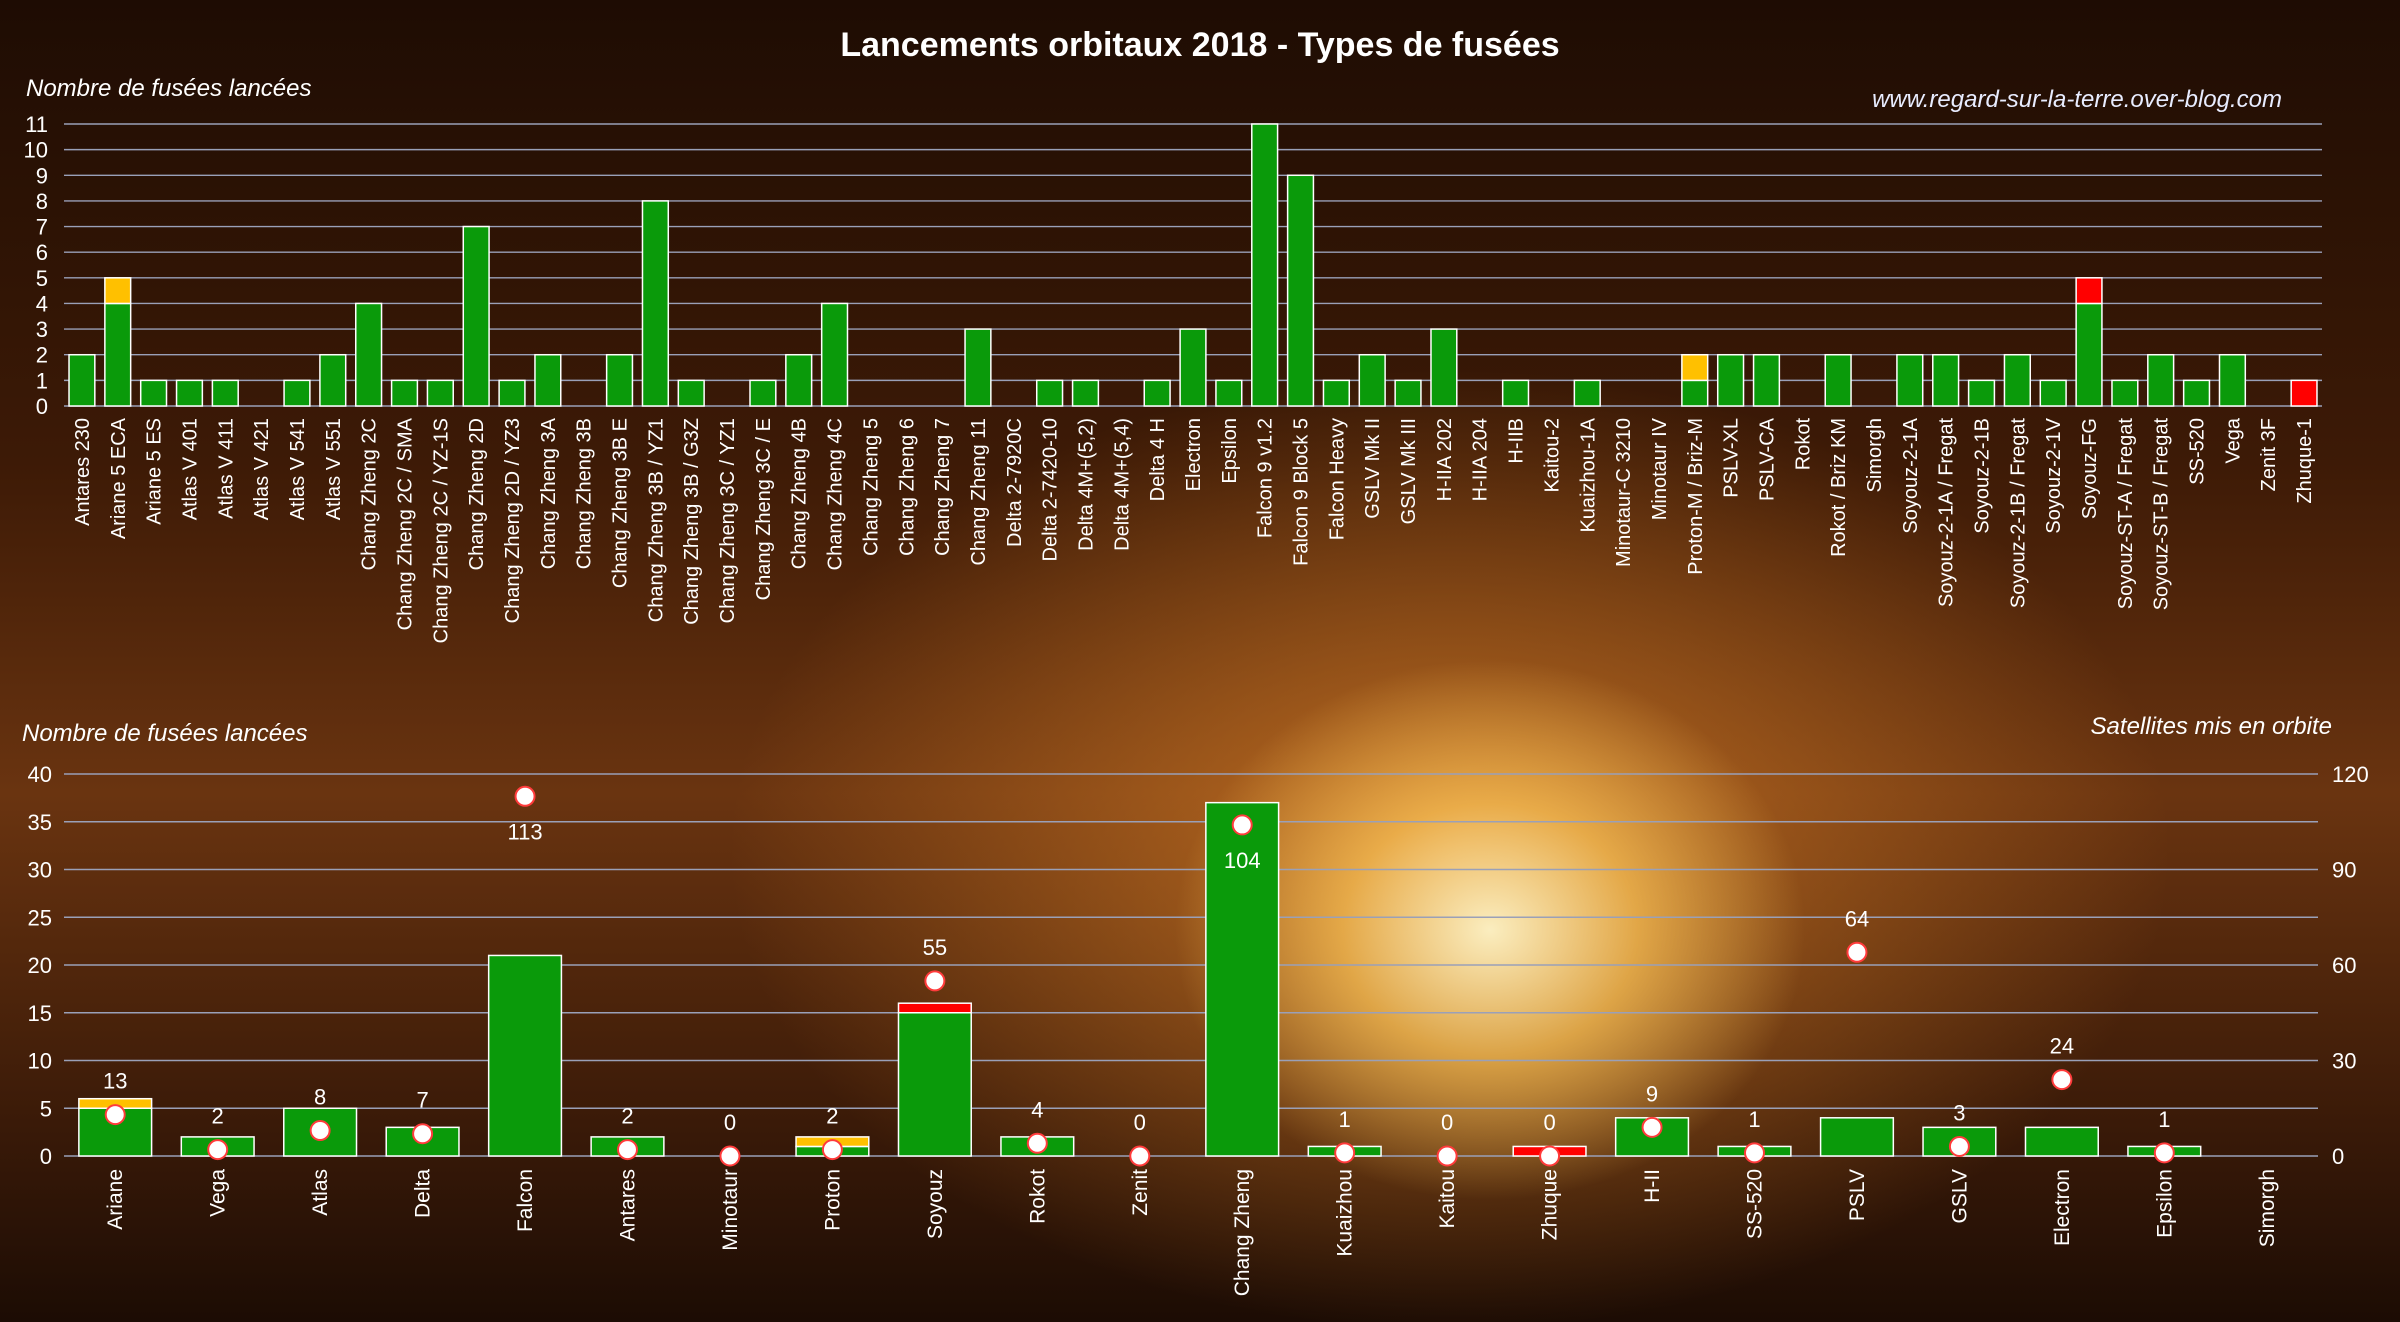 This screenshot has height=1322, width=2400. What do you see at coordinates (2062, 1207) in the screenshot?
I see `bottom-category-label: Electron` at bounding box center [2062, 1207].